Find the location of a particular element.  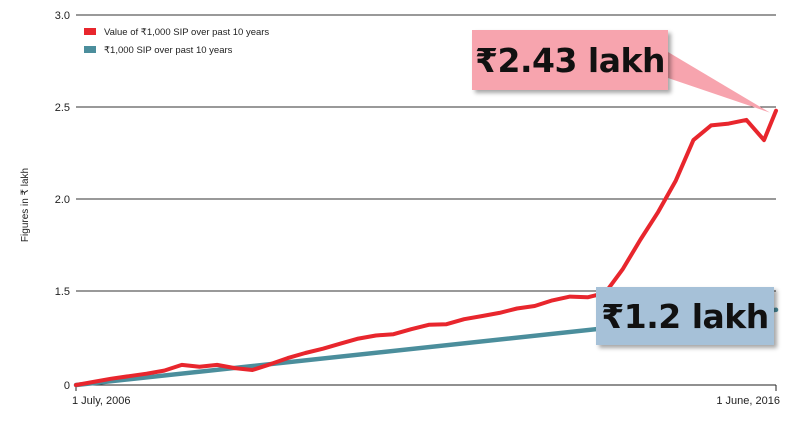

y-tick-labels: 0 1.5 2.0 2.5 3.0 is located at coordinates (62, 201).